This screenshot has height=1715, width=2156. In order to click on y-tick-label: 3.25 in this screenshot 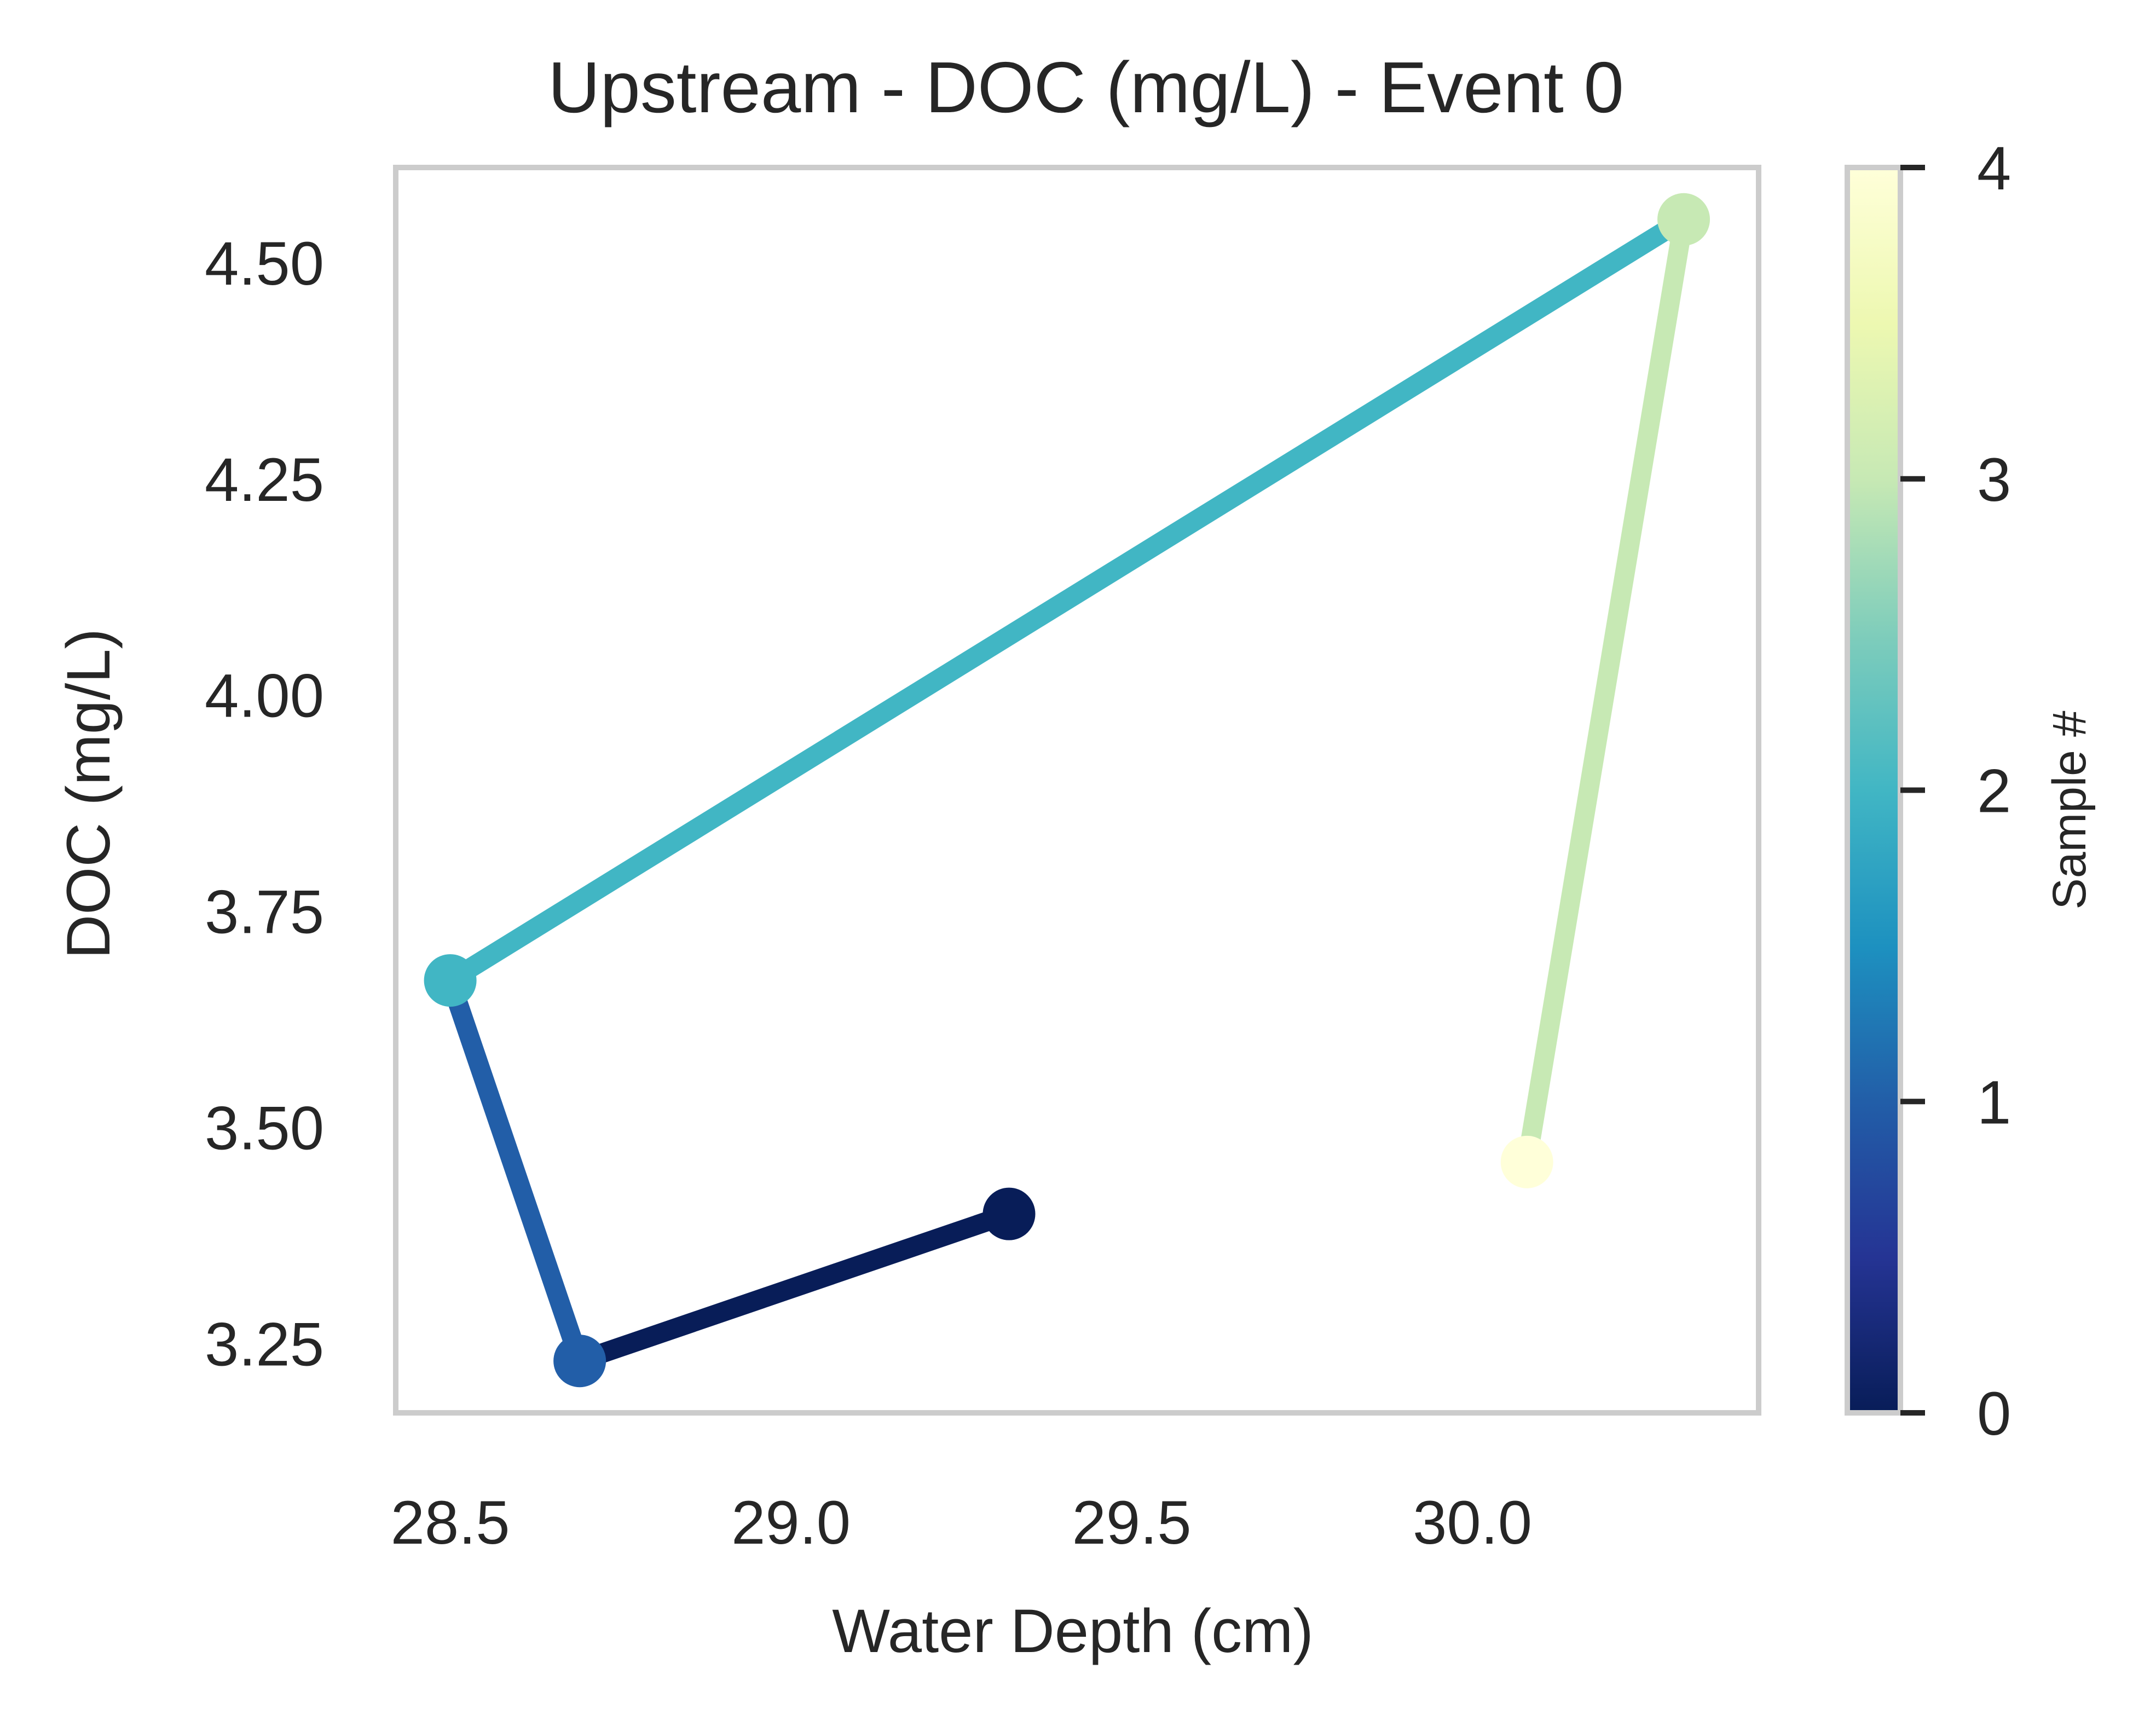, I will do `click(264, 1345)`.